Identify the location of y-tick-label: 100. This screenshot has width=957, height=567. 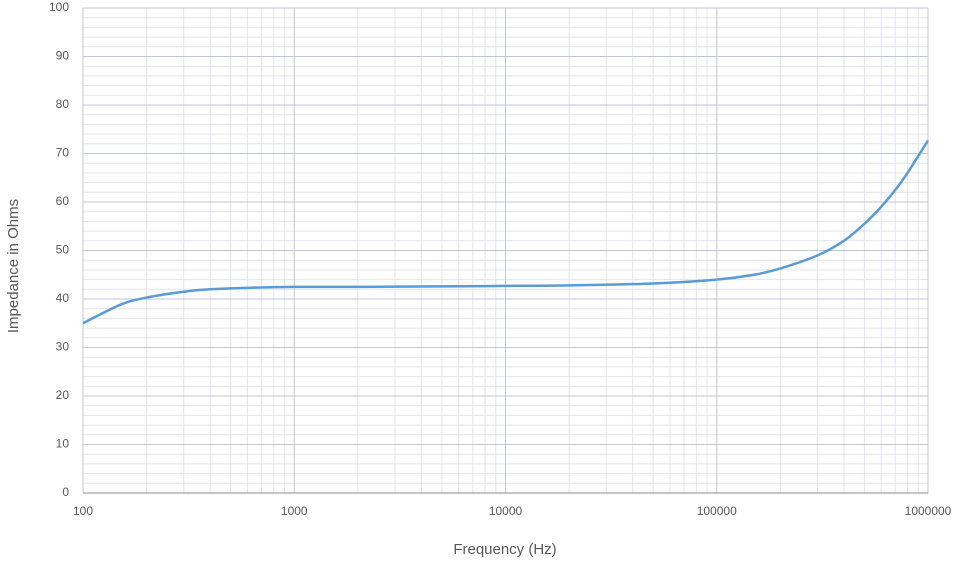
(59, 7).